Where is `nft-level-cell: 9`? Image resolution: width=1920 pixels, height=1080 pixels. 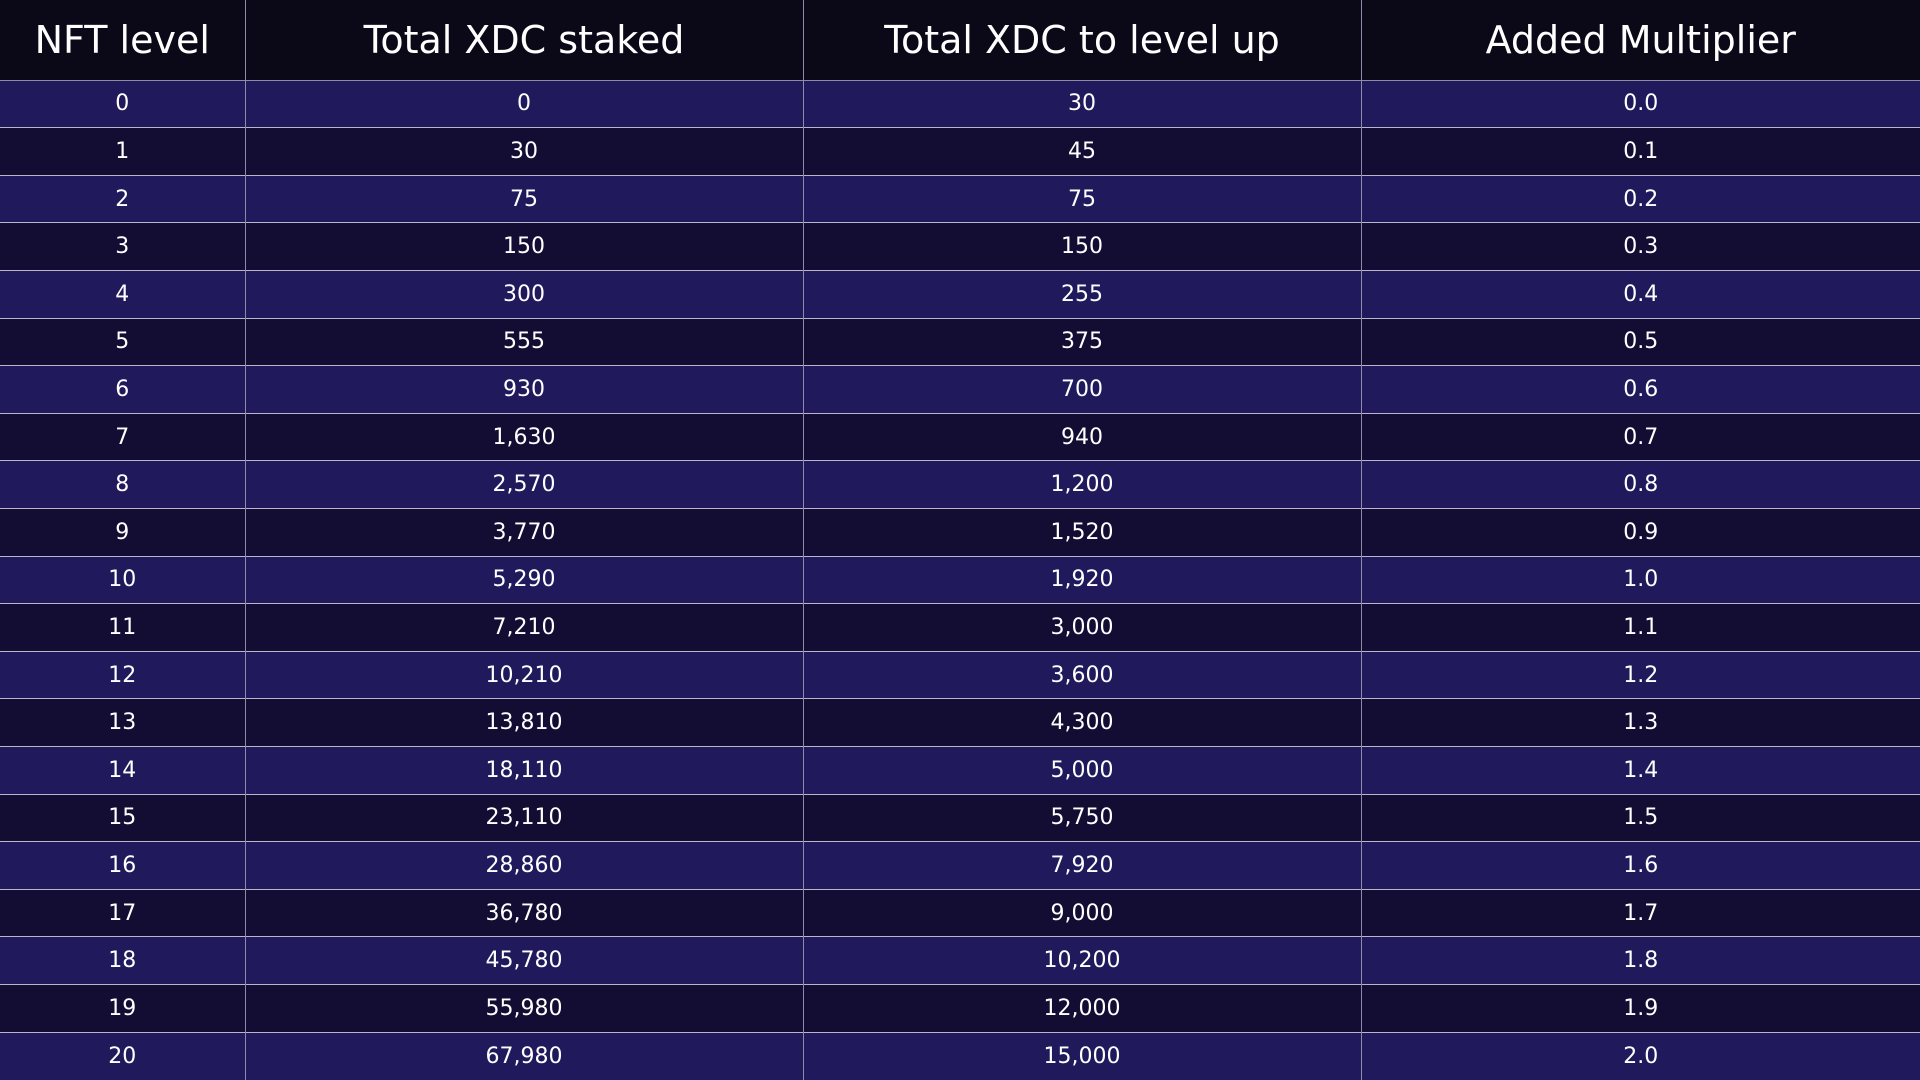 nft-level-cell: 9 is located at coordinates (123, 532).